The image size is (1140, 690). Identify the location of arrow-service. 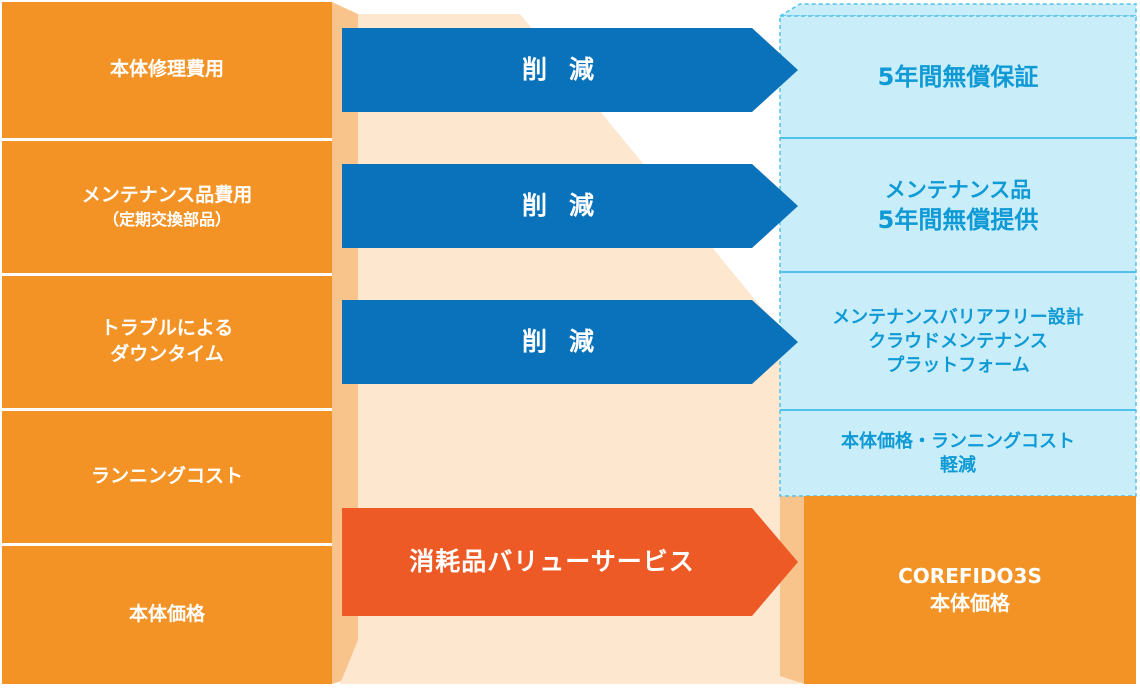
(570, 562).